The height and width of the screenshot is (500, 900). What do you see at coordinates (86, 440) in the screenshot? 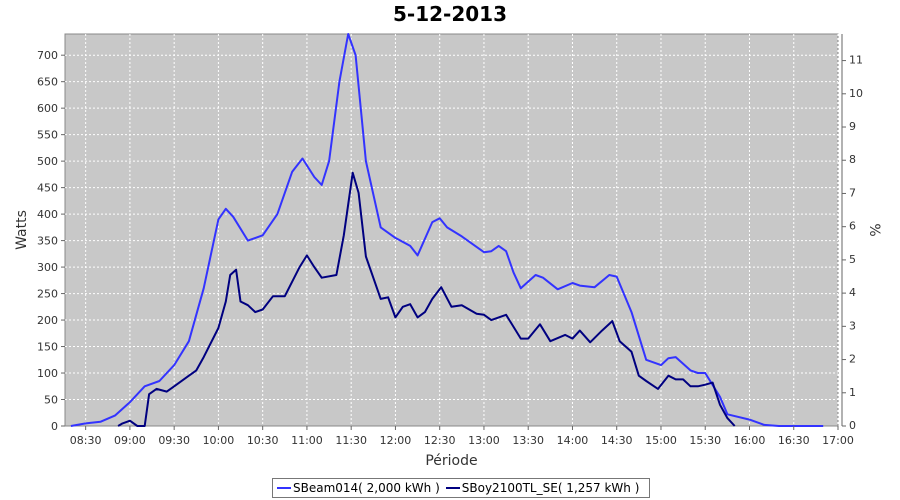
I see `x-tick-label: 08:30` at bounding box center [86, 440].